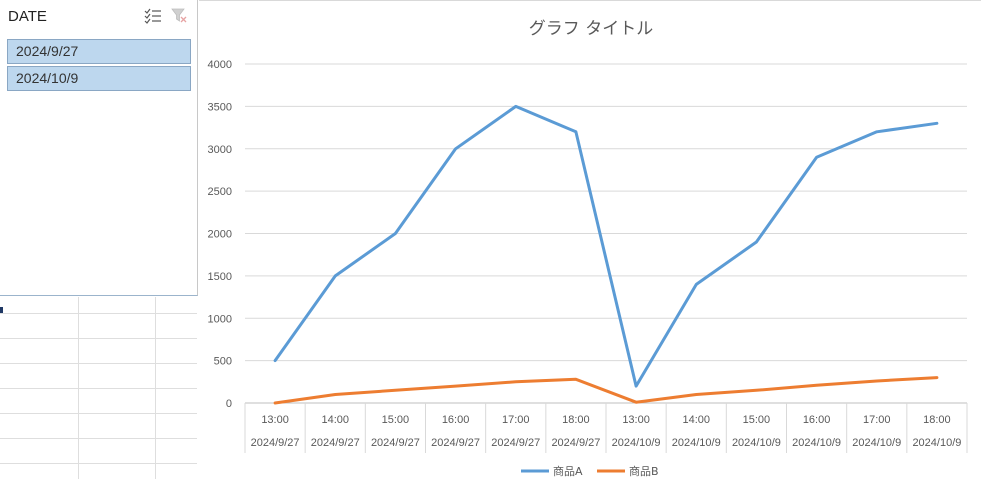 The height and width of the screenshot is (479, 981). I want to click on y-tick-label: 2000, so click(220, 235).